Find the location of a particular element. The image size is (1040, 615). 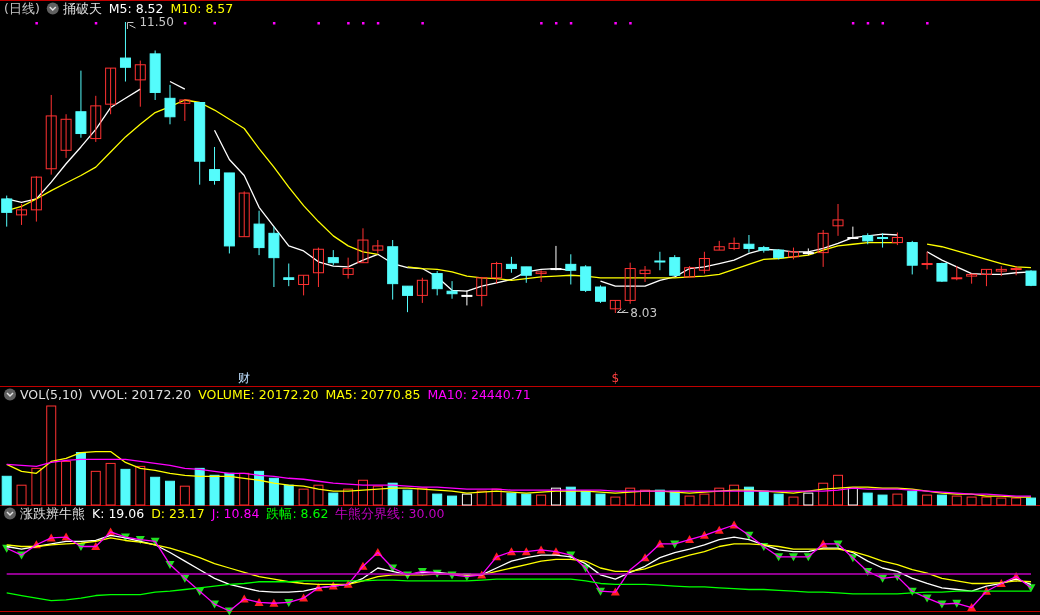

text: 牛熊分界线: 30.00 is located at coordinates (390, 513).